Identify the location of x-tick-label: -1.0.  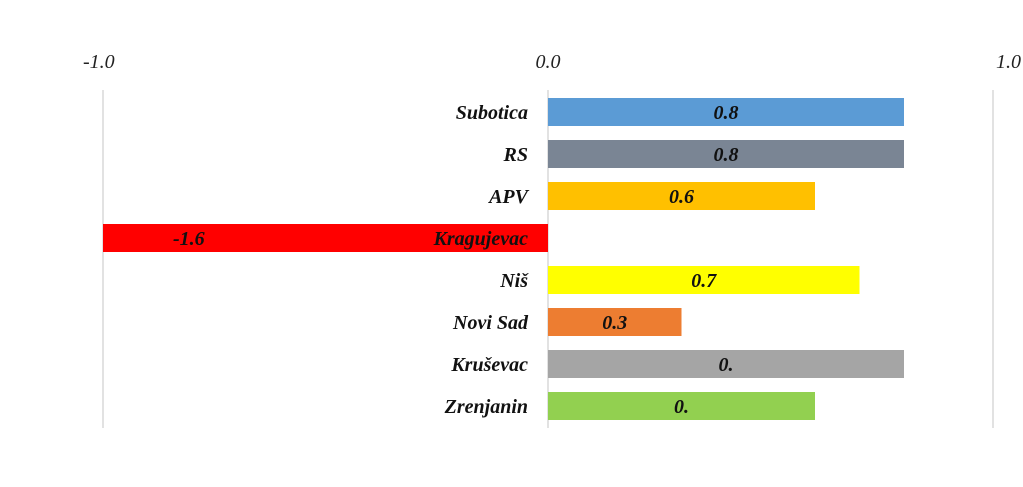
(99, 62).